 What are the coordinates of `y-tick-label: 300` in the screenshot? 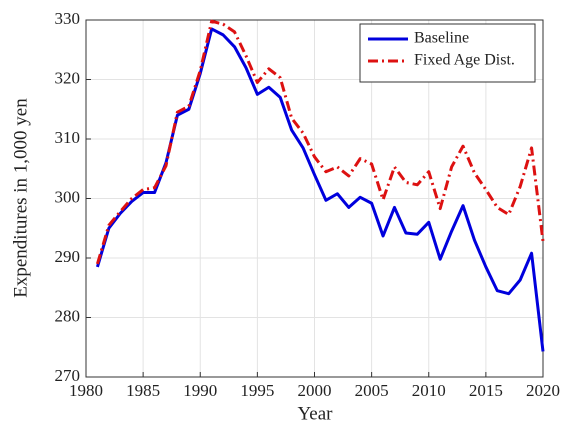 It's located at (68, 196).